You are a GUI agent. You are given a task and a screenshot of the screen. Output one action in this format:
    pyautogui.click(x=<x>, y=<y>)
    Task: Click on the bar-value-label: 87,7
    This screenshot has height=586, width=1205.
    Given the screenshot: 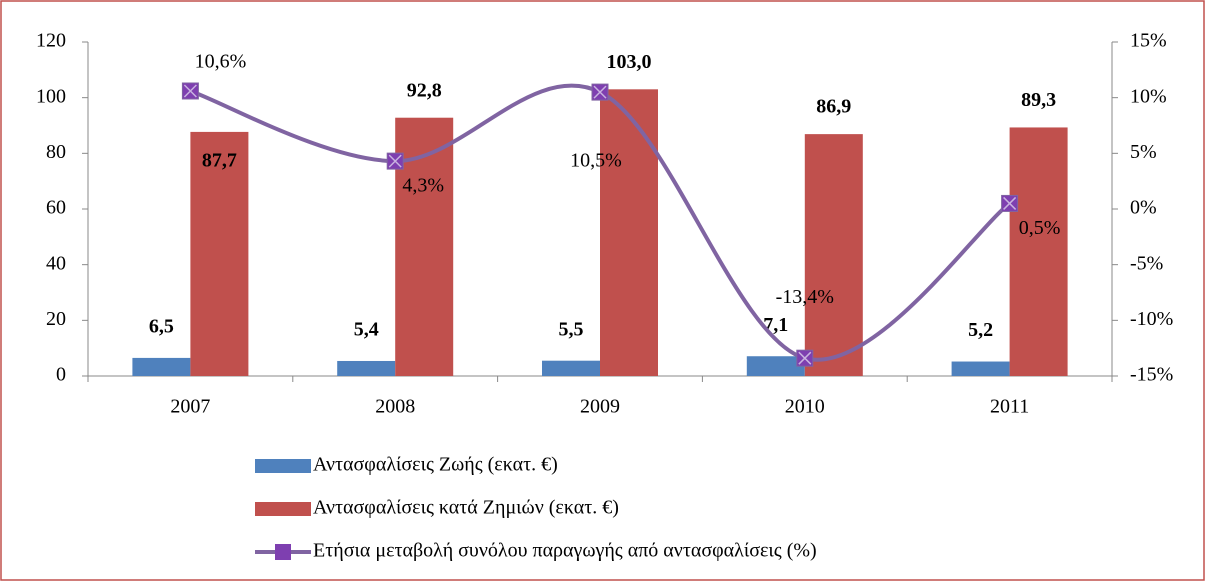 What is the action you would take?
    pyautogui.click(x=219, y=160)
    